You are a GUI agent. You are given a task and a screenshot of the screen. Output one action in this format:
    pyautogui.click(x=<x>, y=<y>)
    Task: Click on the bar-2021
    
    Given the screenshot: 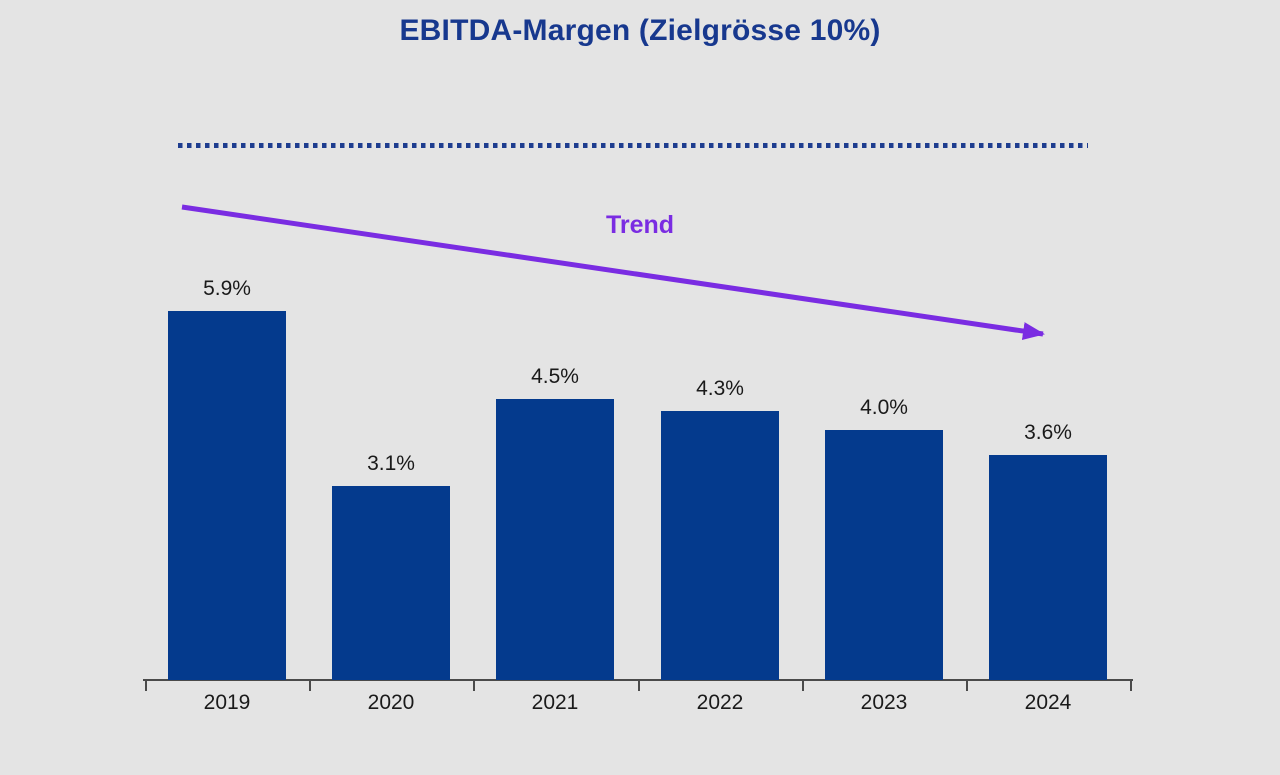 What is the action you would take?
    pyautogui.click(x=555, y=539)
    